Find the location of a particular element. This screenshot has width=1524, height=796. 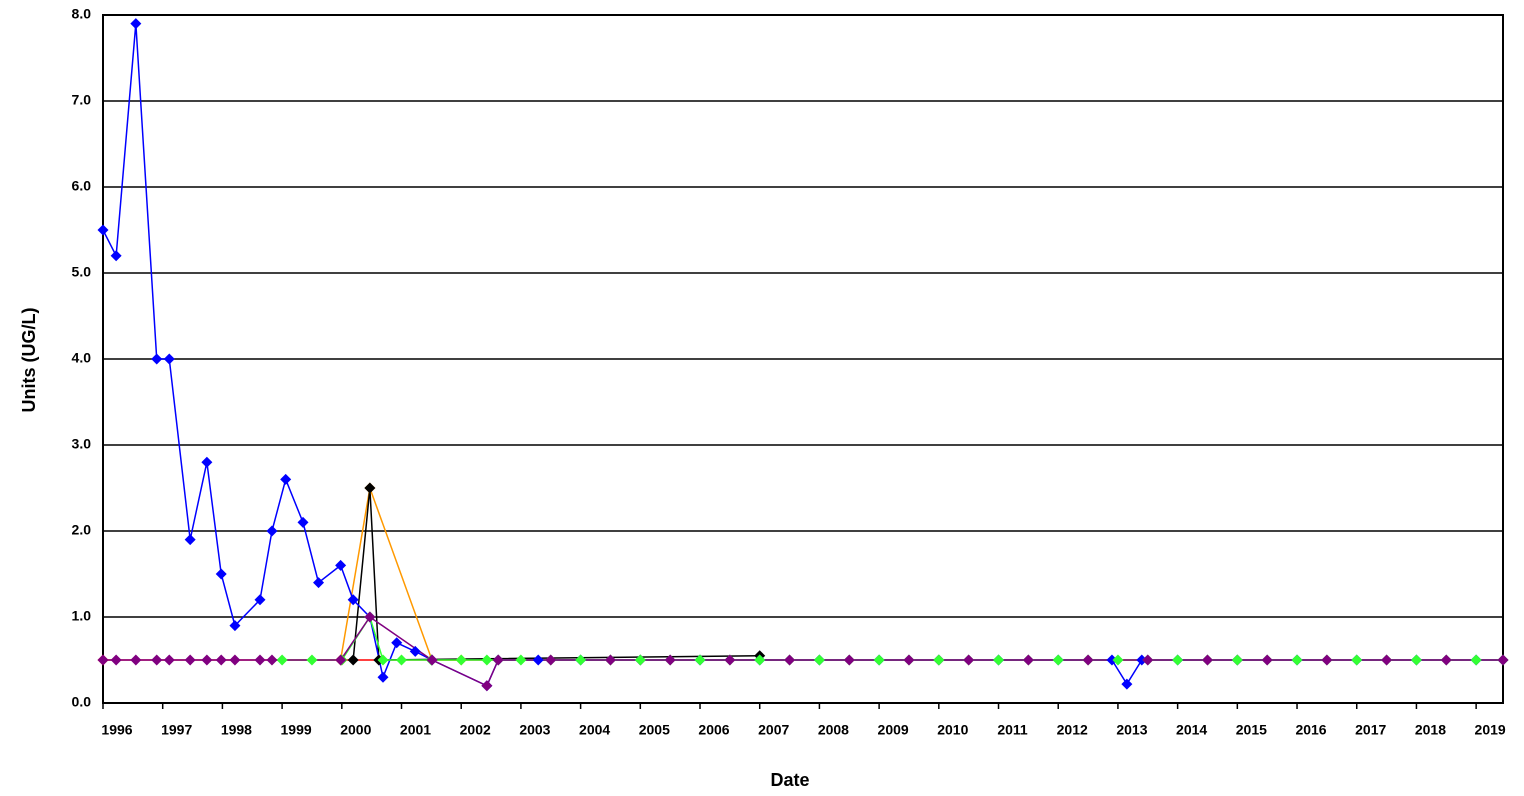

x-tick-label: 2008 is located at coordinates (833, 730).